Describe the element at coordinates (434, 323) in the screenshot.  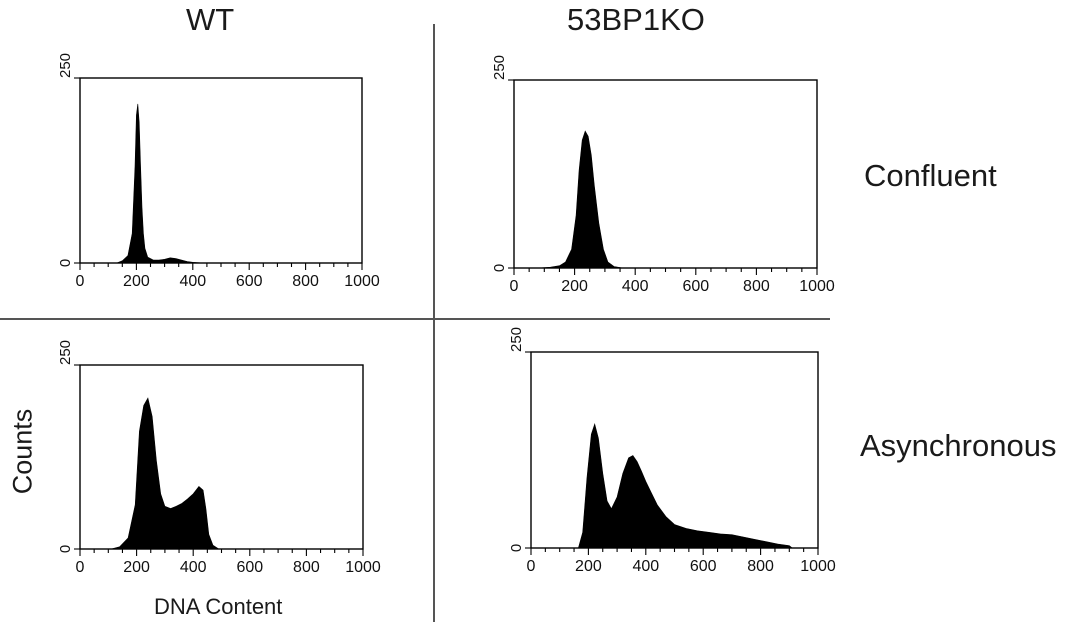
I see `vertical-divider` at that location.